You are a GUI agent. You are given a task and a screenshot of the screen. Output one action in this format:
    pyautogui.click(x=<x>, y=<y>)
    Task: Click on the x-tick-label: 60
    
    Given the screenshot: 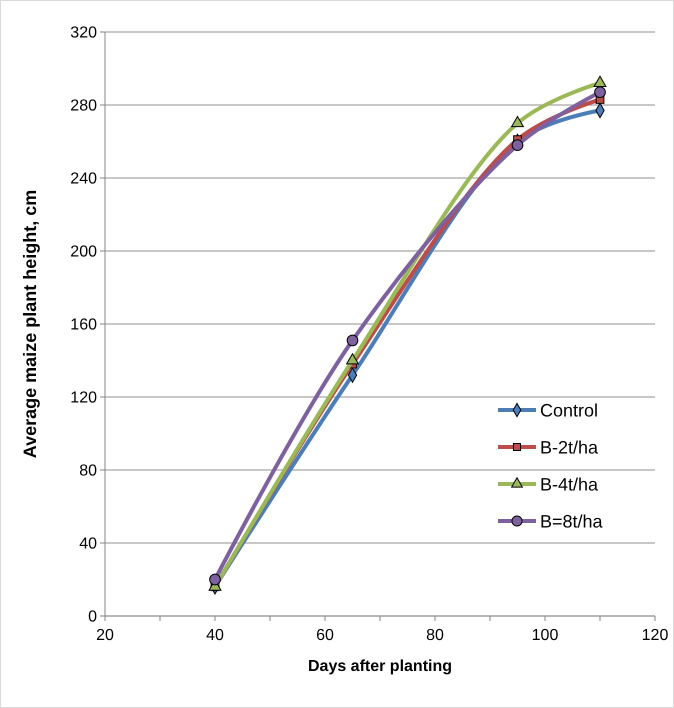 What is the action you would take?
    pyautogui.click(x=325, y=635)
    